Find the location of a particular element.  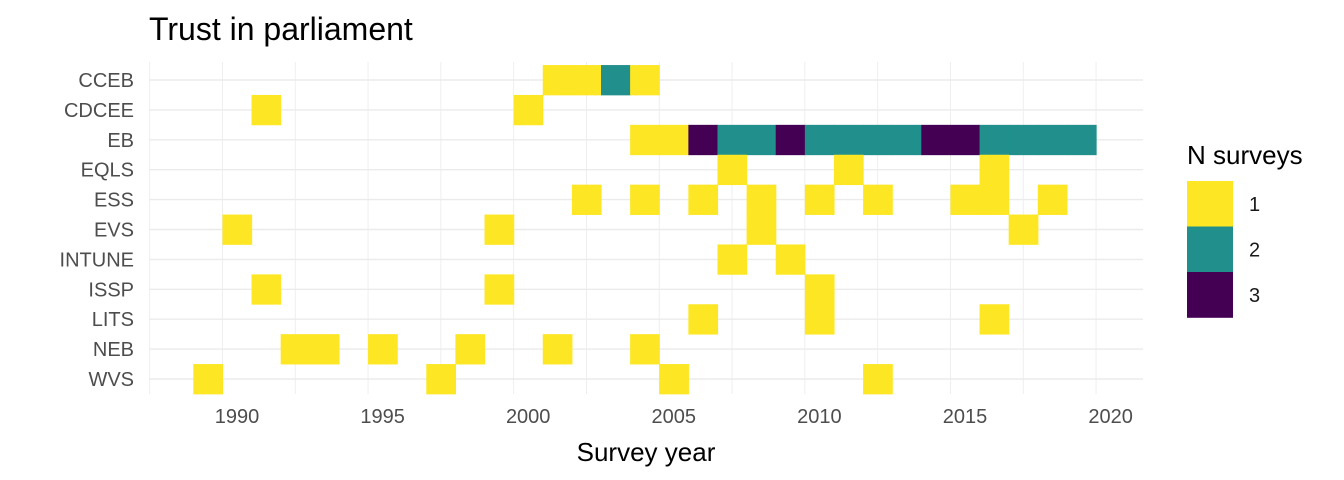

y-tick-label: EB is located at coordinates (120, 141).